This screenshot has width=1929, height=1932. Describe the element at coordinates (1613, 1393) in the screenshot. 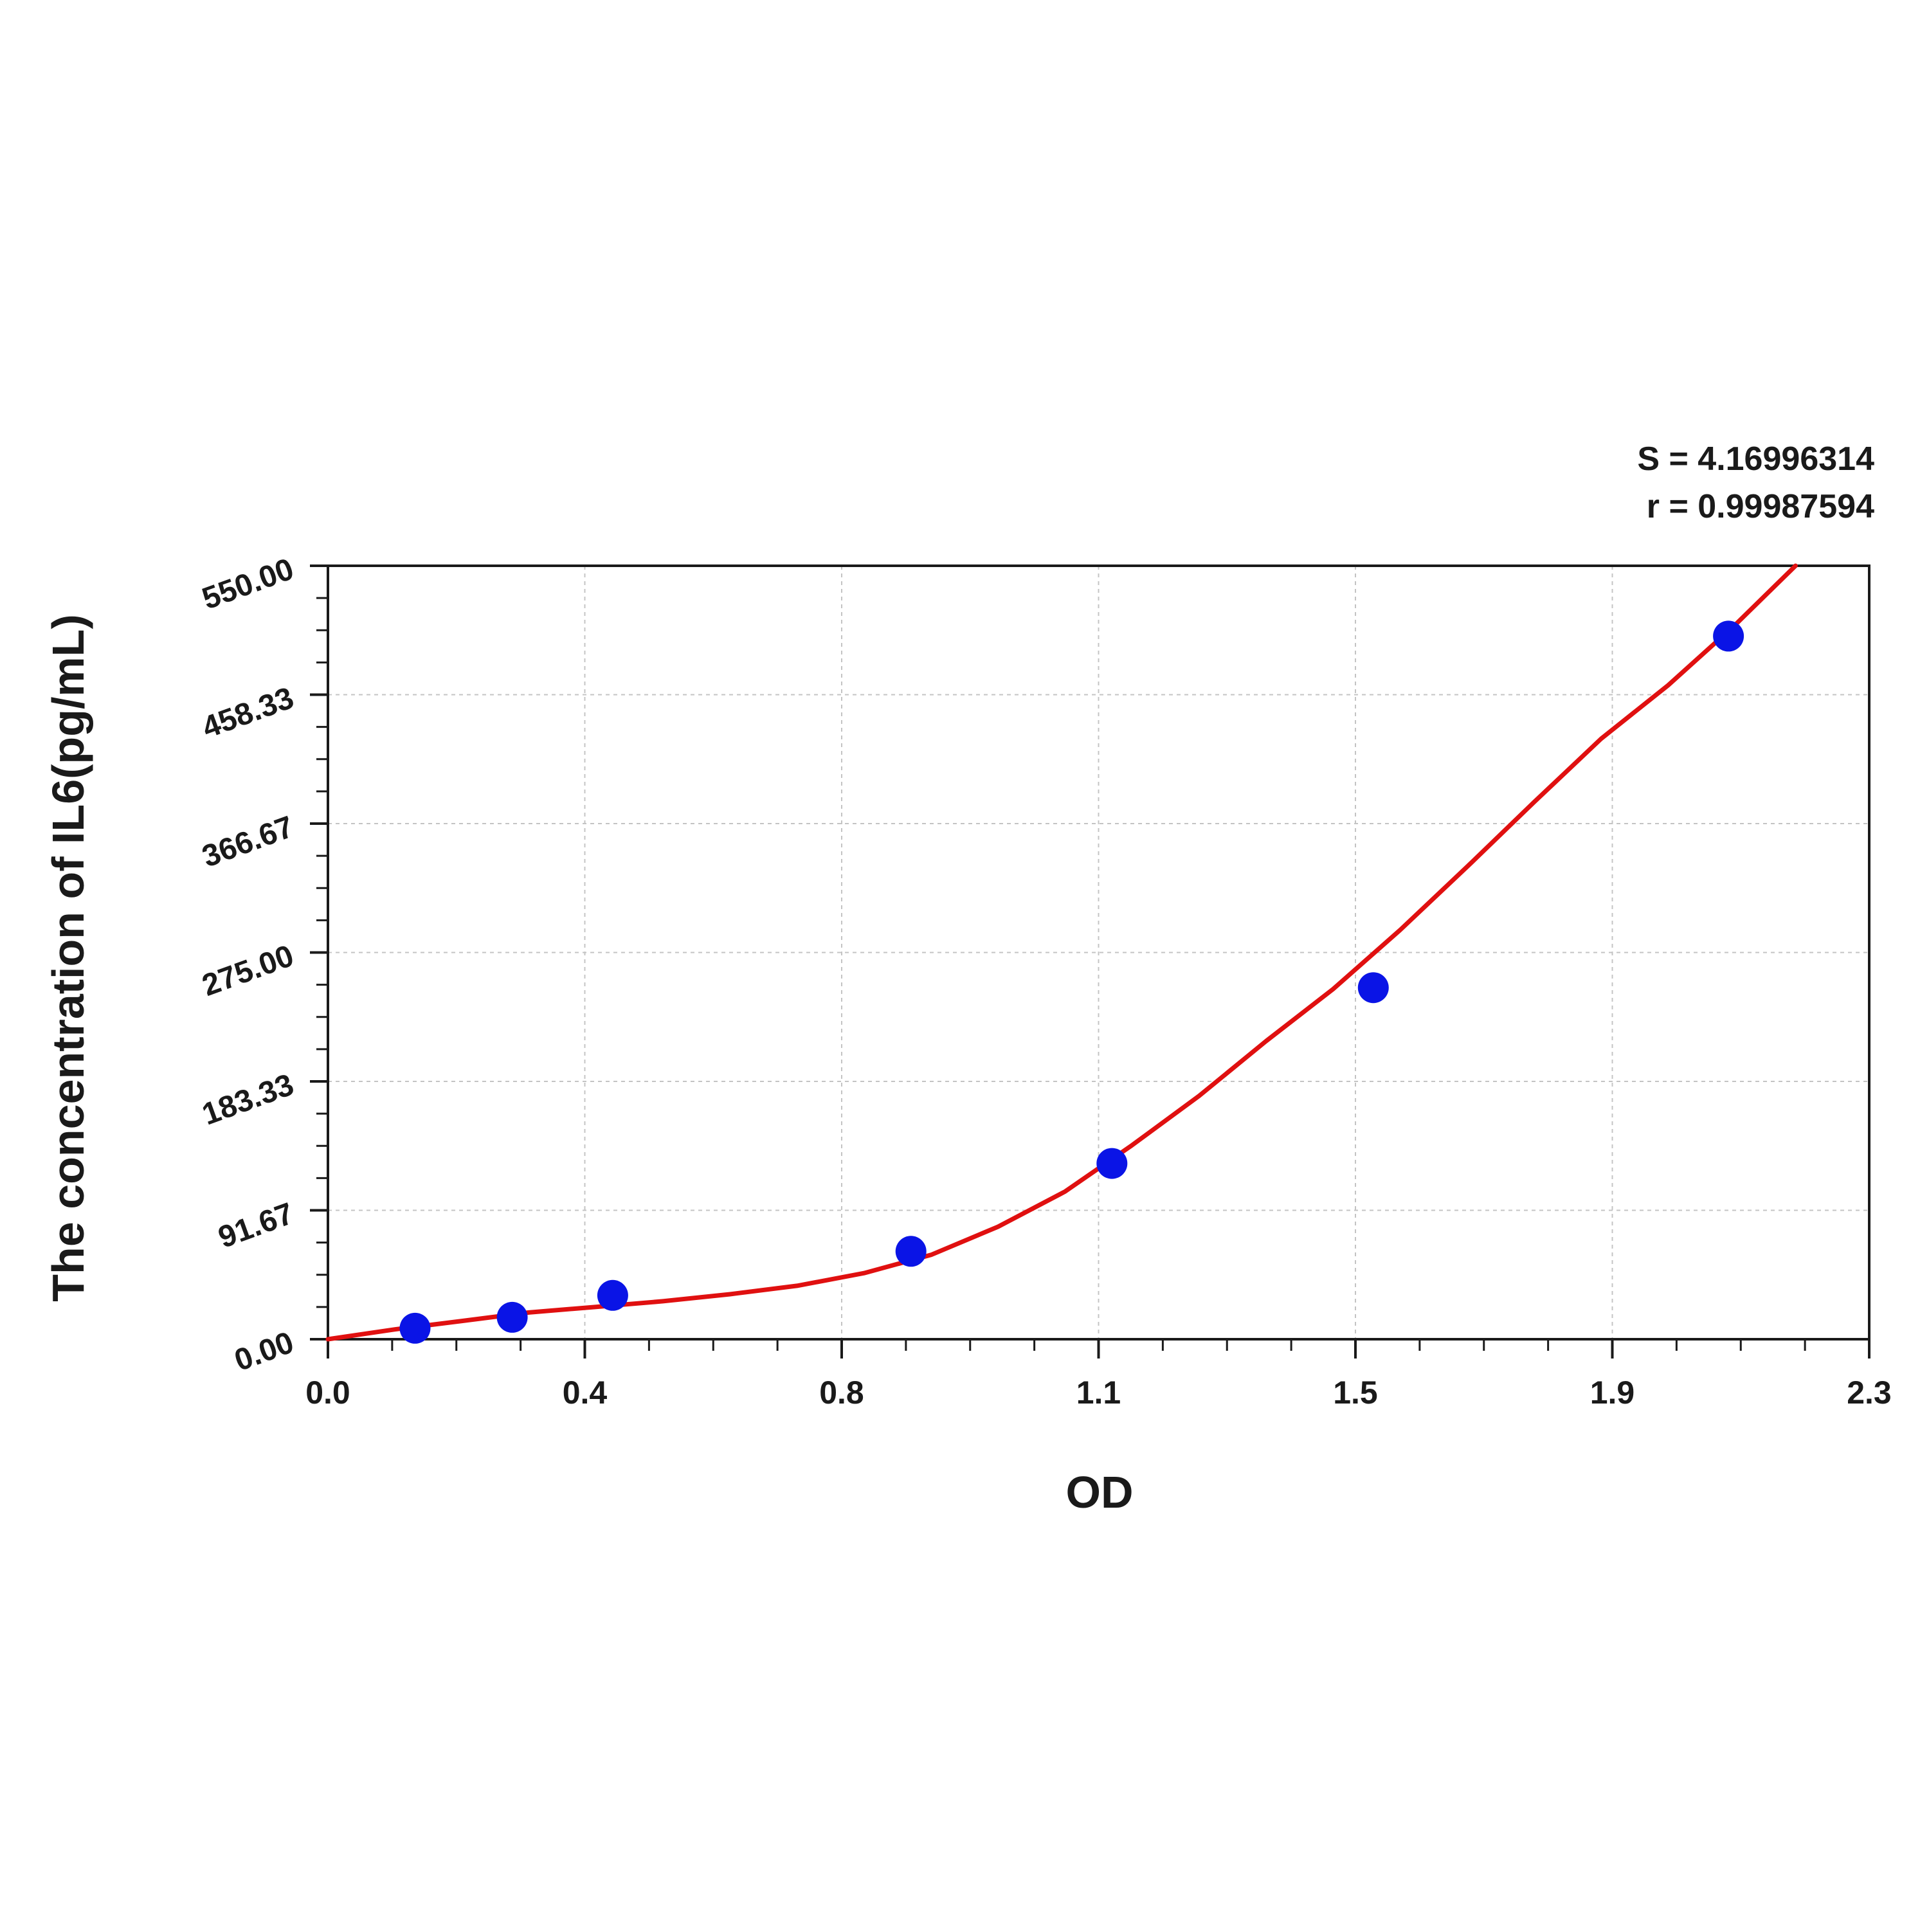

I see `x-tick-label: 1.9` at that location.